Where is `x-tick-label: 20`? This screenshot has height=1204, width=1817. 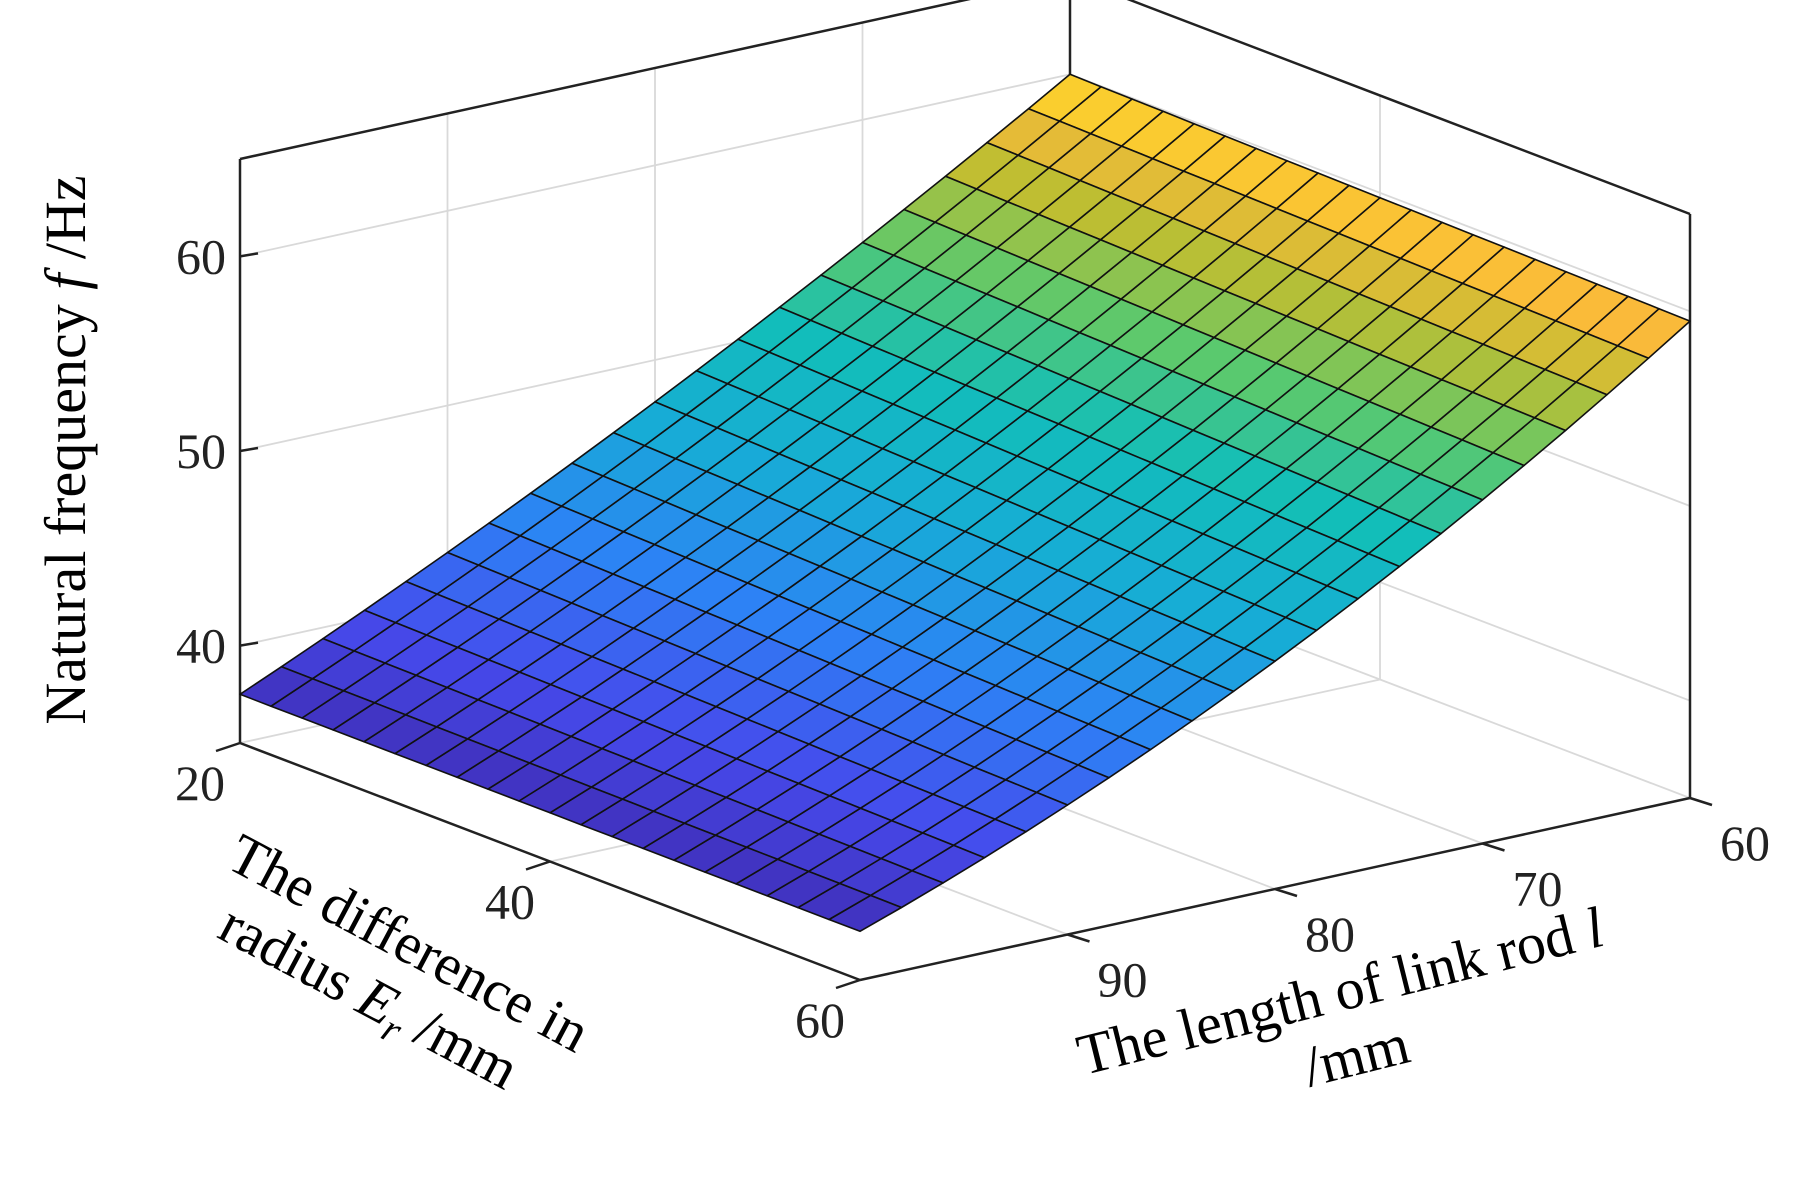 x-tick-label: 20 is located at coordinates (200, 783).